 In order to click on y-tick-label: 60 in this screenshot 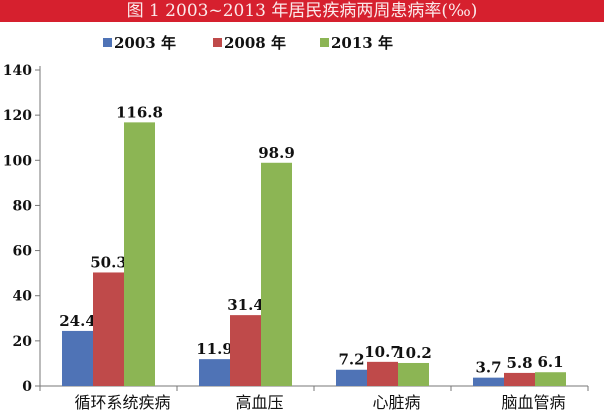, I will do `click(23, 252)`.